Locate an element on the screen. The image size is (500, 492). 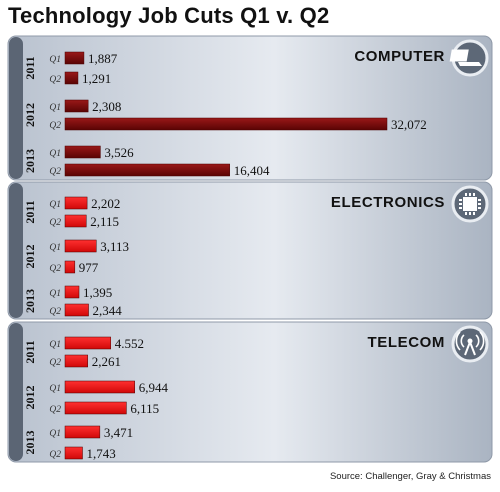
value-label: 6,115 is located at coordinates (144, 408).